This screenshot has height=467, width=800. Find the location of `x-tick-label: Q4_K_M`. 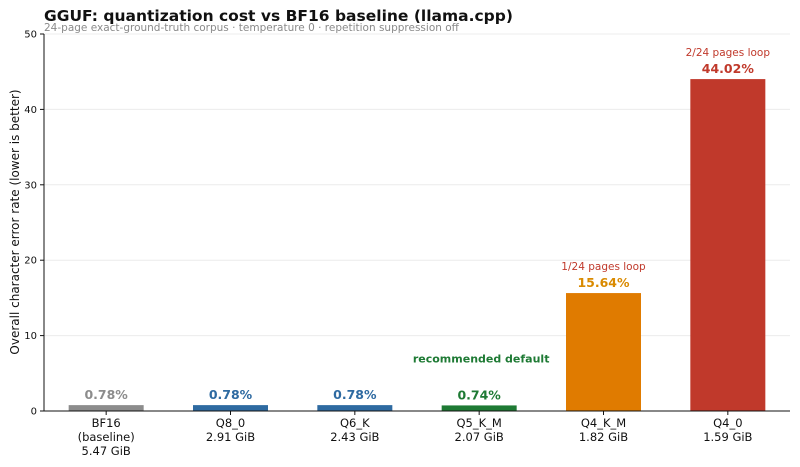

x-tick-label: Q4_K_M is located at coordinates (603, 423).